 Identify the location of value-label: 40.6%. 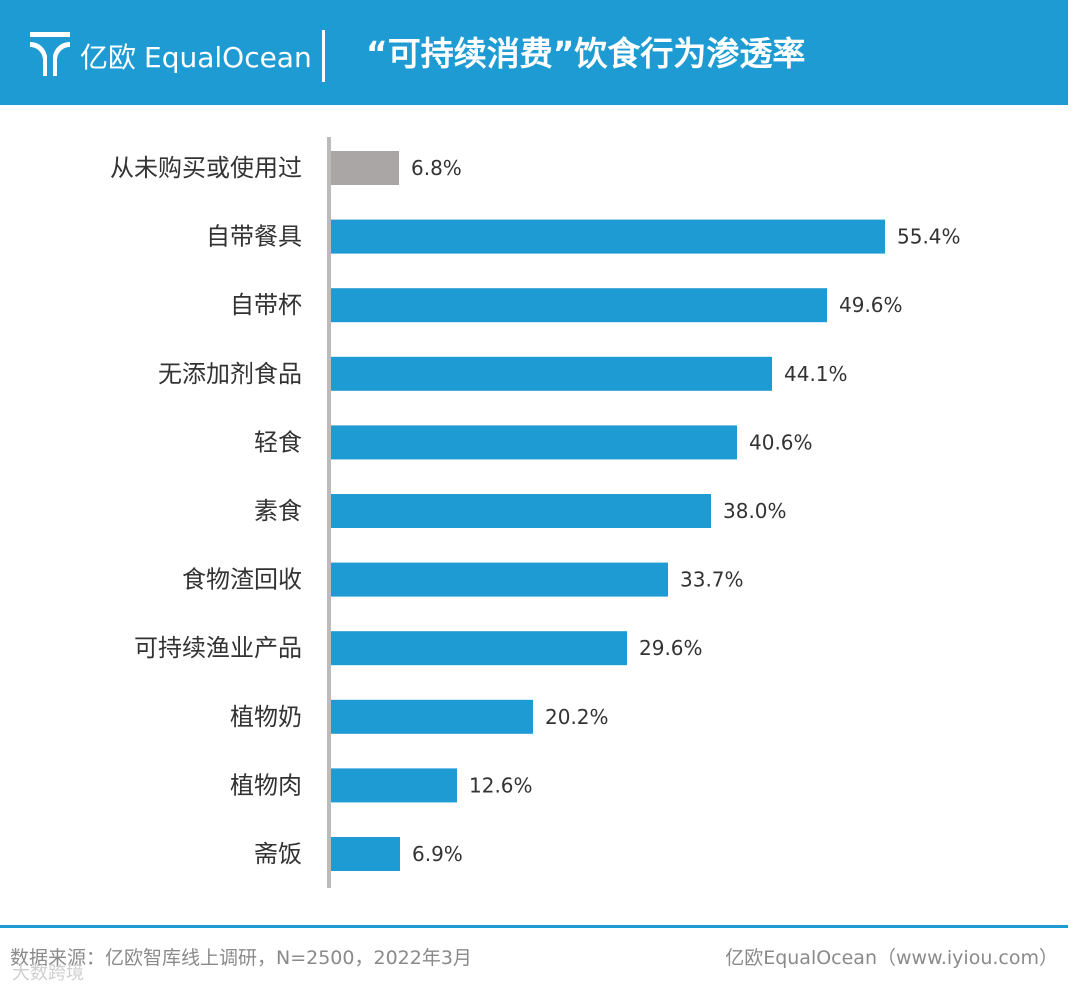
(781, 442).